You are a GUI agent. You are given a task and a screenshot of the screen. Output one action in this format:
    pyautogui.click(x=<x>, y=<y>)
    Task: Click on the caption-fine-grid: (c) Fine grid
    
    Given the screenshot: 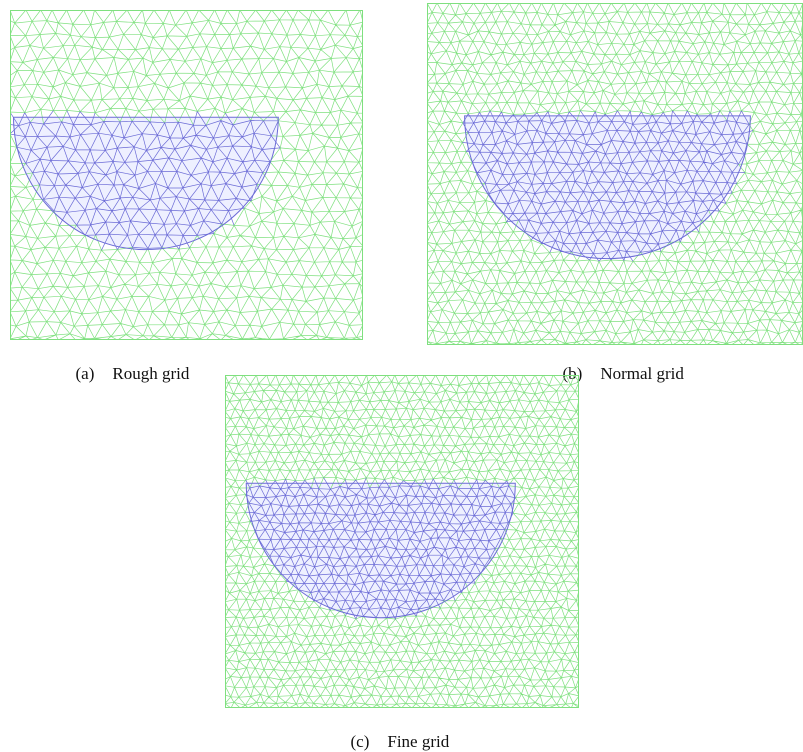 What is the action you would take?
    pyautogui.click(x=396, y=732)
    